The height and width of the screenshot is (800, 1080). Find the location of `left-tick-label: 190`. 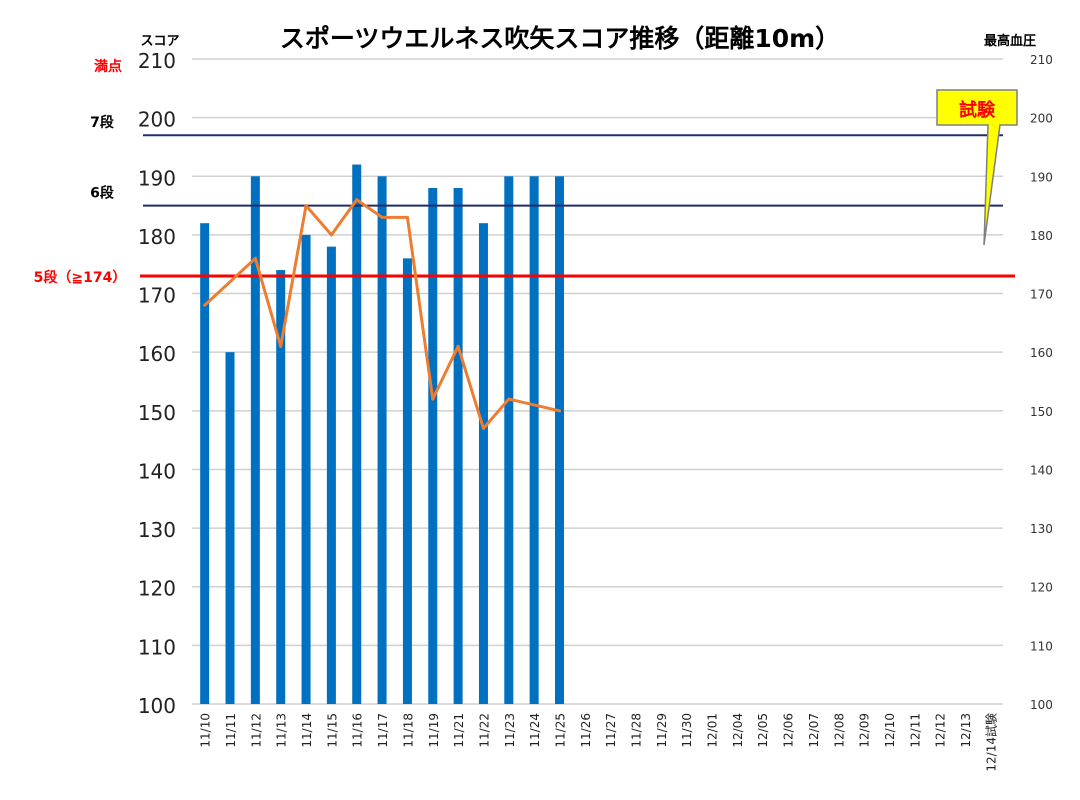

left-tick-label: 190 is located at coordinates (157, 178).